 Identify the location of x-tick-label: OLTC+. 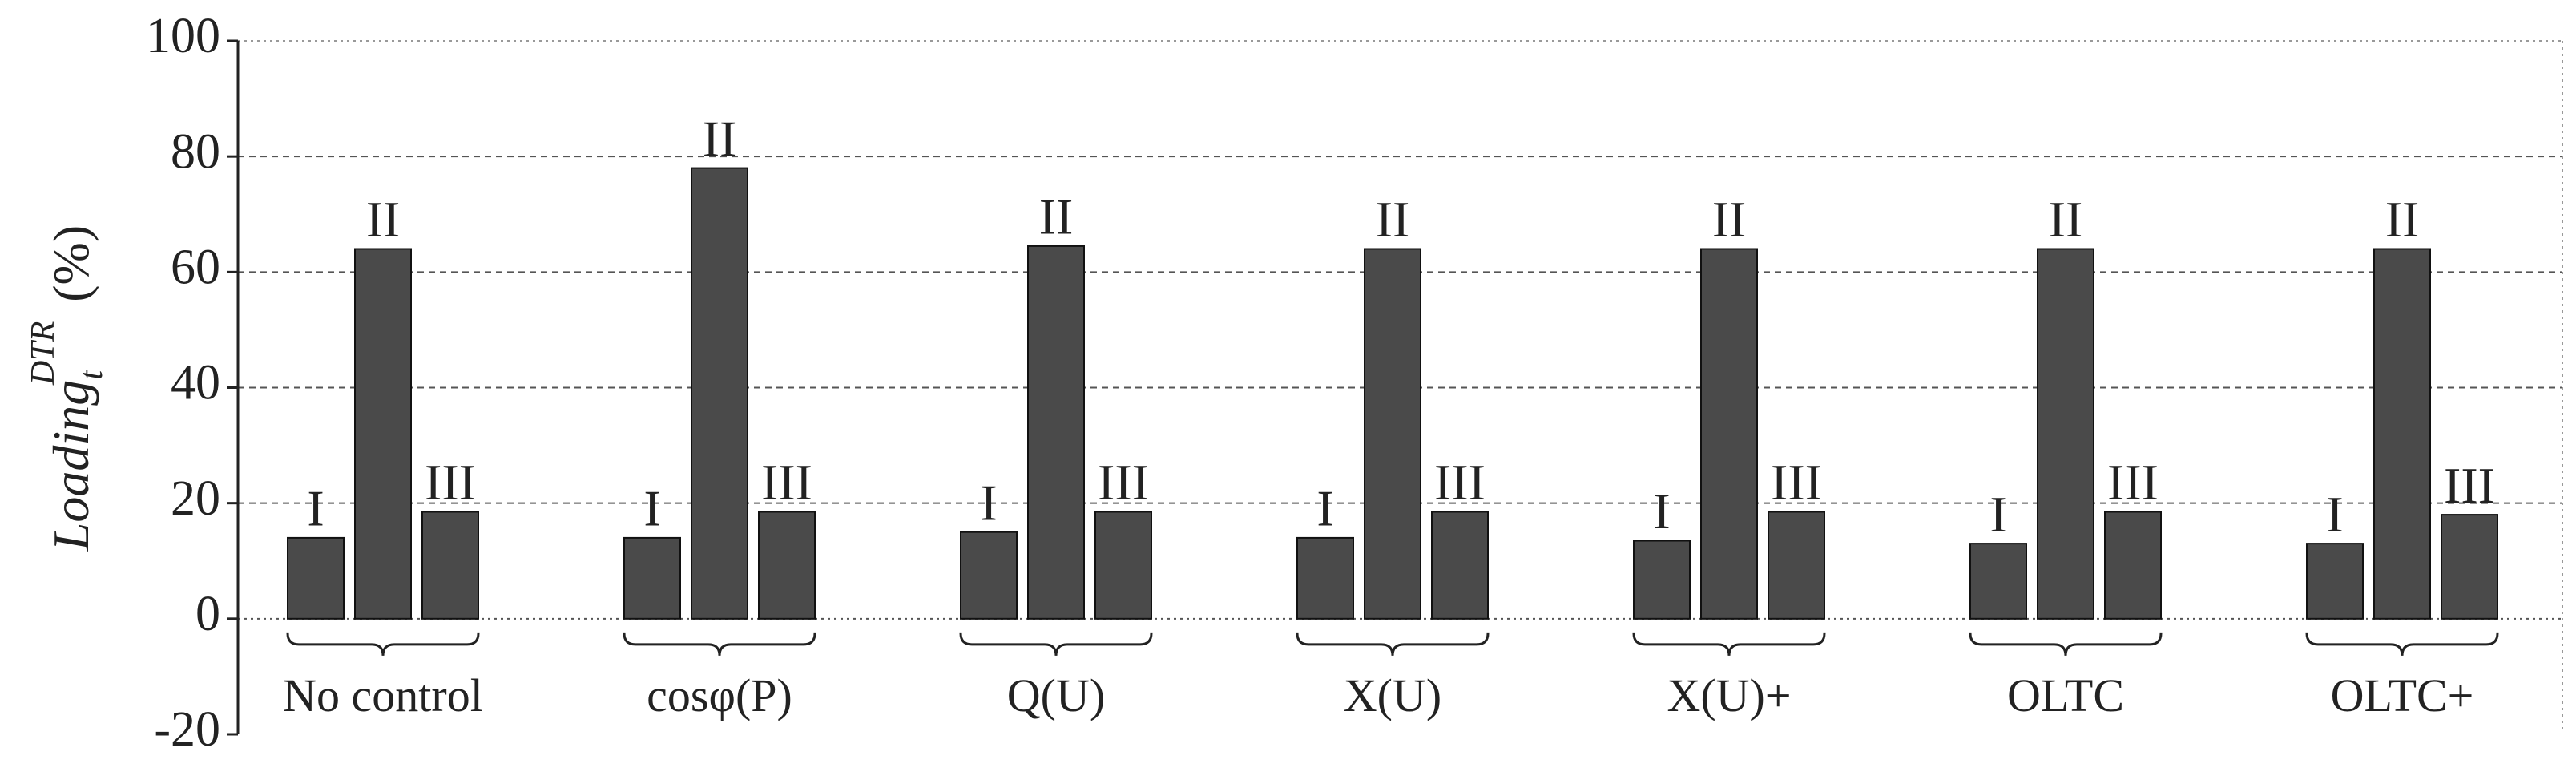
(2402, 695).